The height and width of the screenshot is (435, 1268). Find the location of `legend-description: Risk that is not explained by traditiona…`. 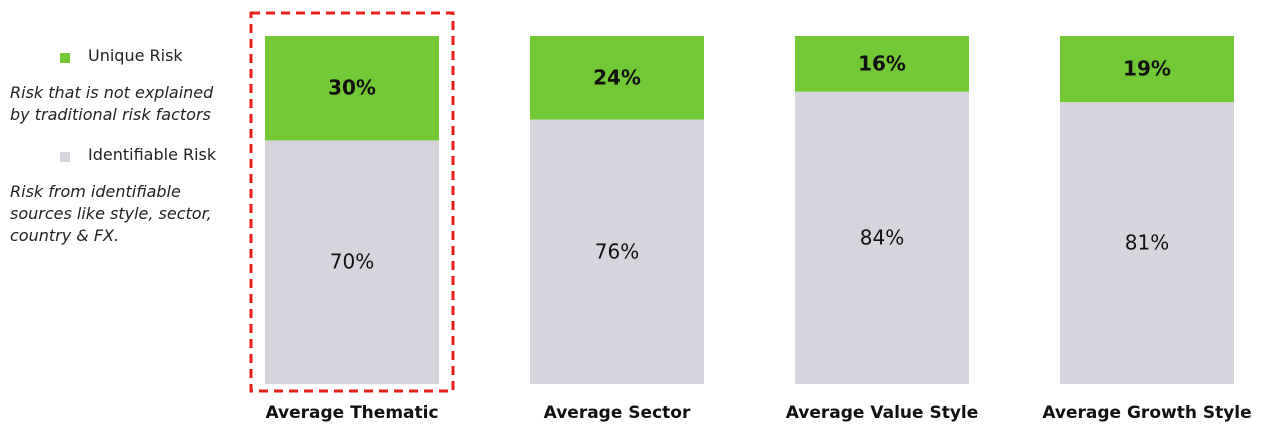

legend-description: Risk that is not explained by traditiona… is located at coordinates (112, 103).